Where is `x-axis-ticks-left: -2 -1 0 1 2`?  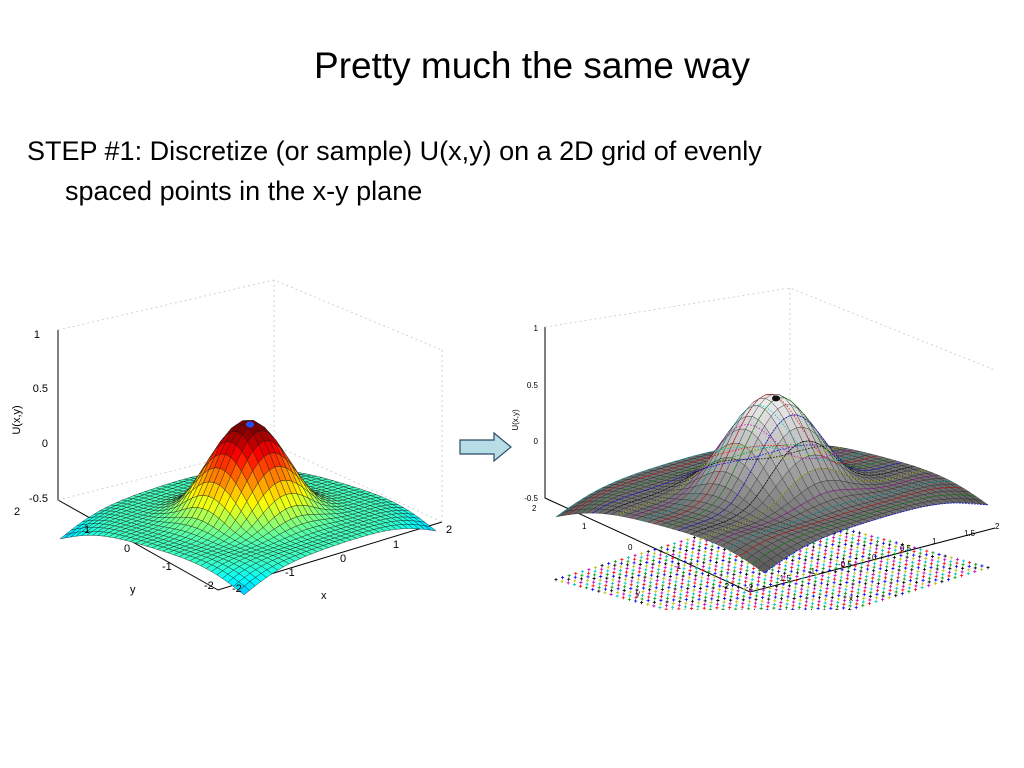 x-axis-ticks-left: -2 -1 0 1 2 is located at coordinates (342, 559).